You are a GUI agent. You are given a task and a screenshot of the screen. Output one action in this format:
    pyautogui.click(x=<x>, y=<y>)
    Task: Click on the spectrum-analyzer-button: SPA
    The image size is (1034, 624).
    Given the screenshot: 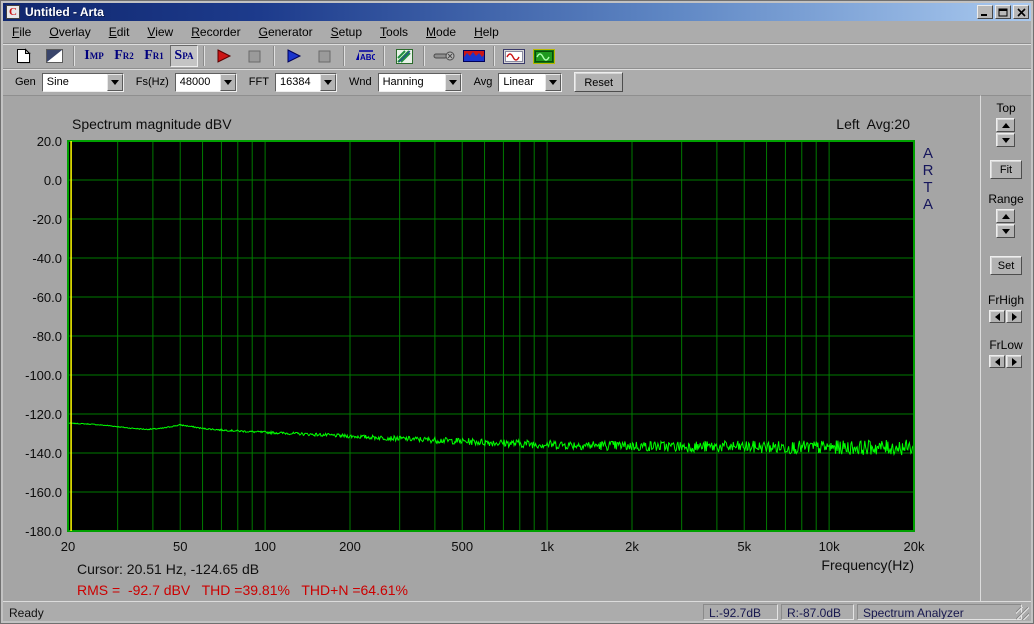 What is the action you would take?
    pyautogui.click(x=184, y=56)
    